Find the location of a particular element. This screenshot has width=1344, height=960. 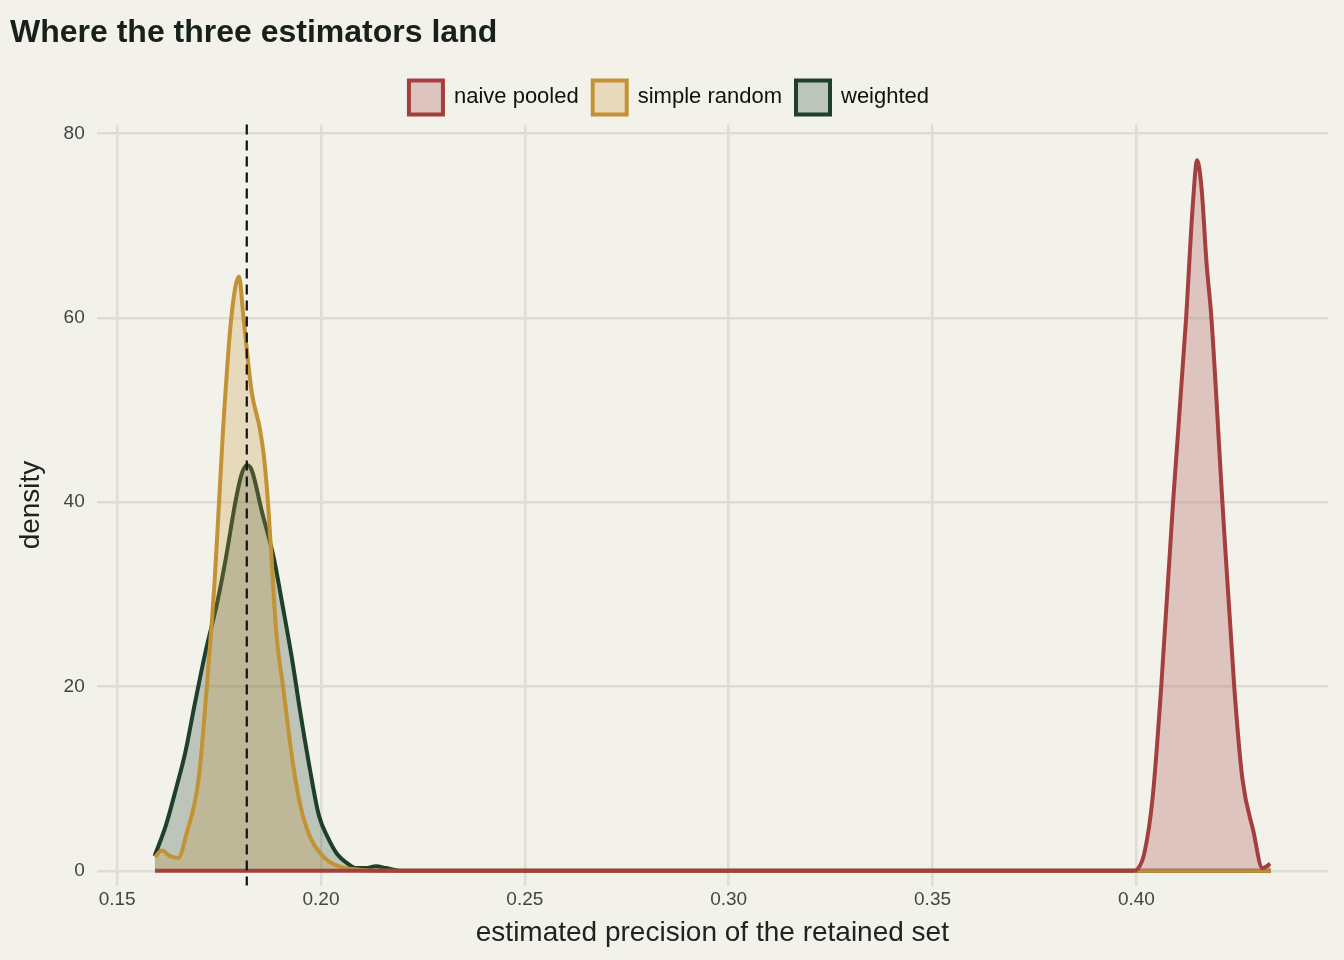

x-tick-label: 0.40 is located at coordinates (1136, 899).